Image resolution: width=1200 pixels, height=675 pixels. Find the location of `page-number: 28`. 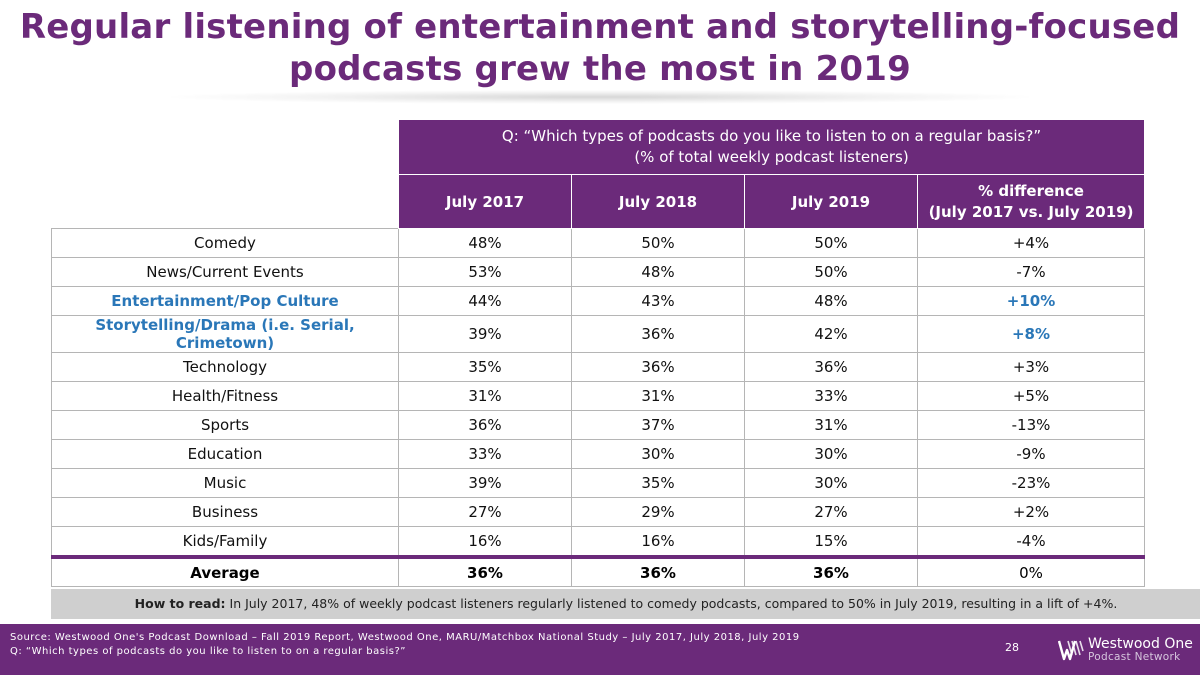

page-number: 28 is located at coordinates (1012, 647).